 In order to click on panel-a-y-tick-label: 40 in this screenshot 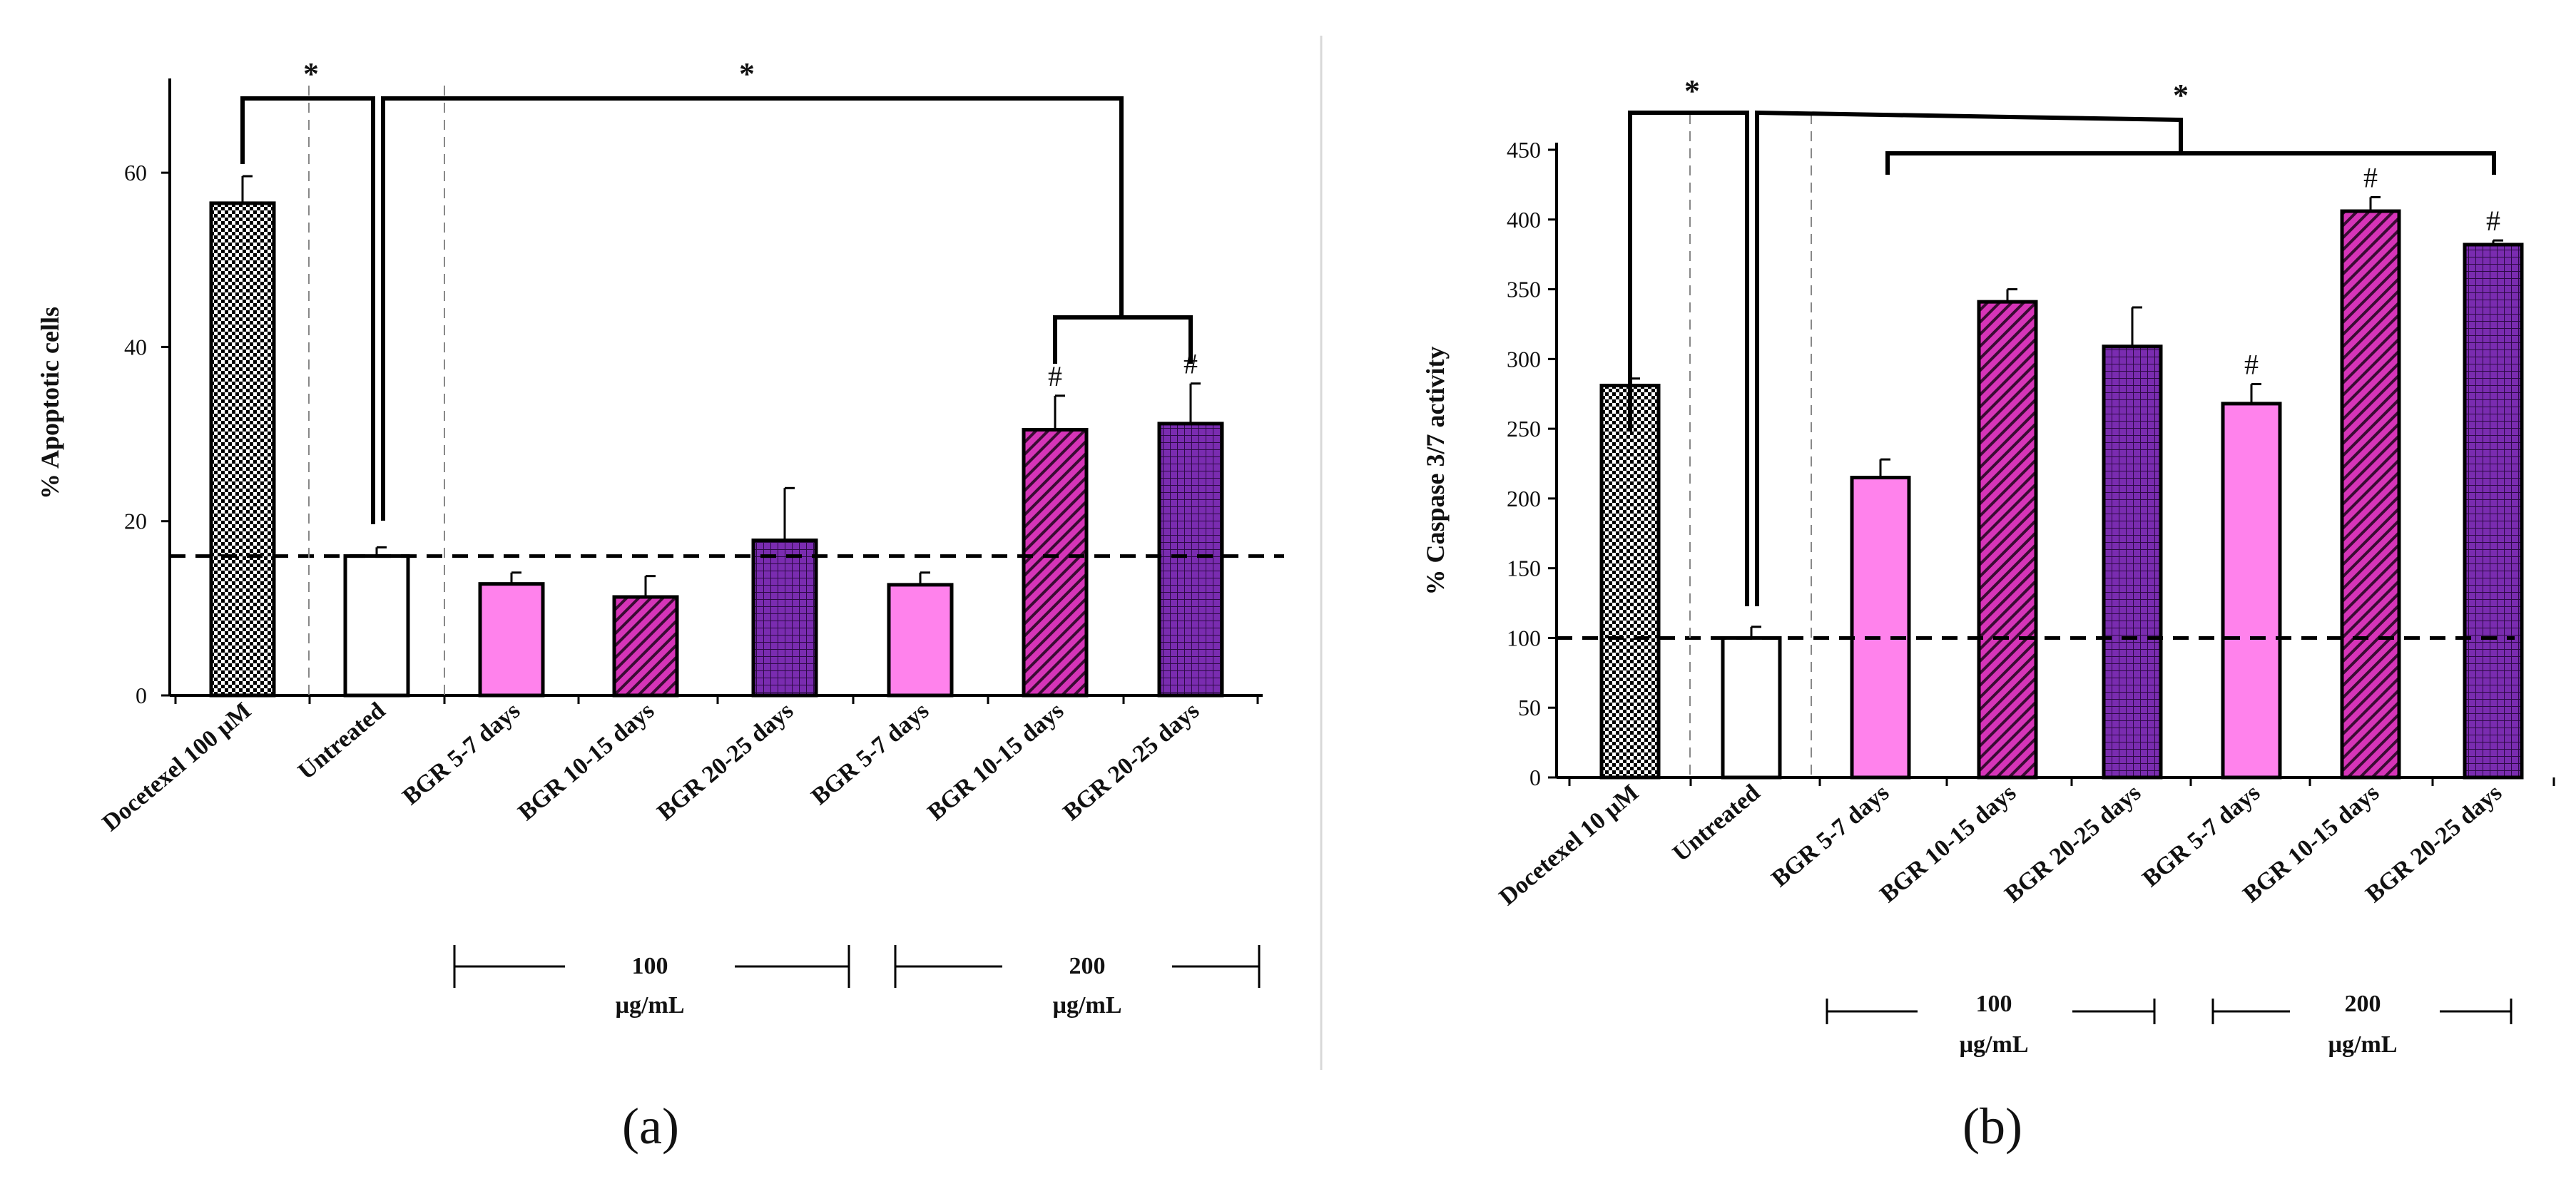, I will do `click(135, 346)`.